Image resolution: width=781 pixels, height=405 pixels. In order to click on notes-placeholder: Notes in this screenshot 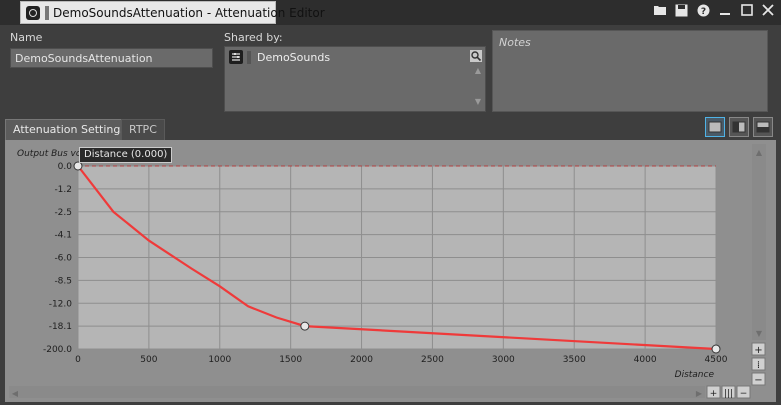, I will do `click(515, 42)`.